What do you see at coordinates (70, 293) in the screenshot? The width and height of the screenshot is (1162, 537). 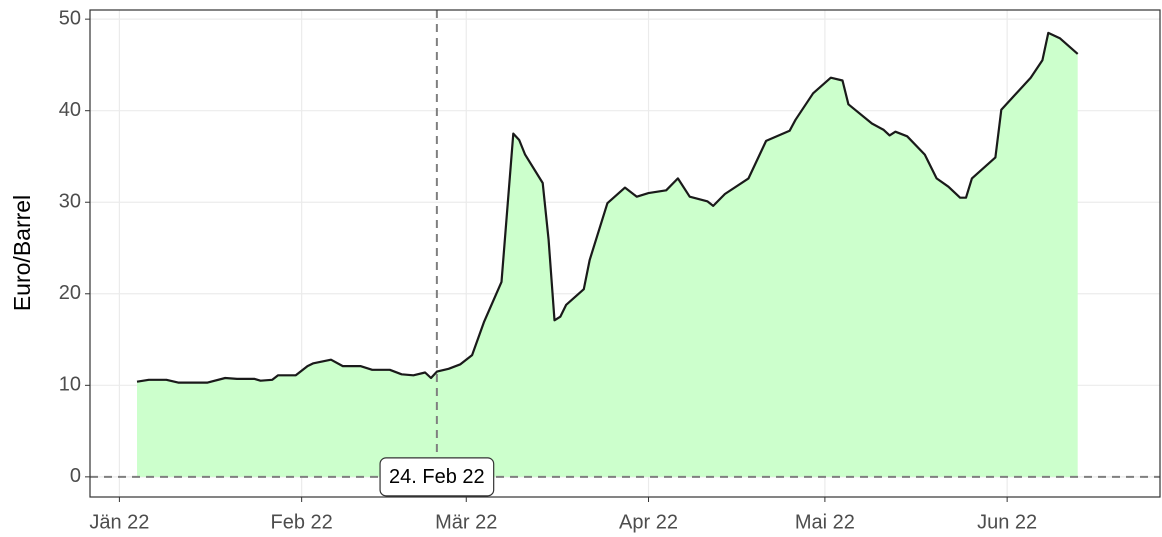 I see `y-tick-label: 20` at bounding box center [70, 293].